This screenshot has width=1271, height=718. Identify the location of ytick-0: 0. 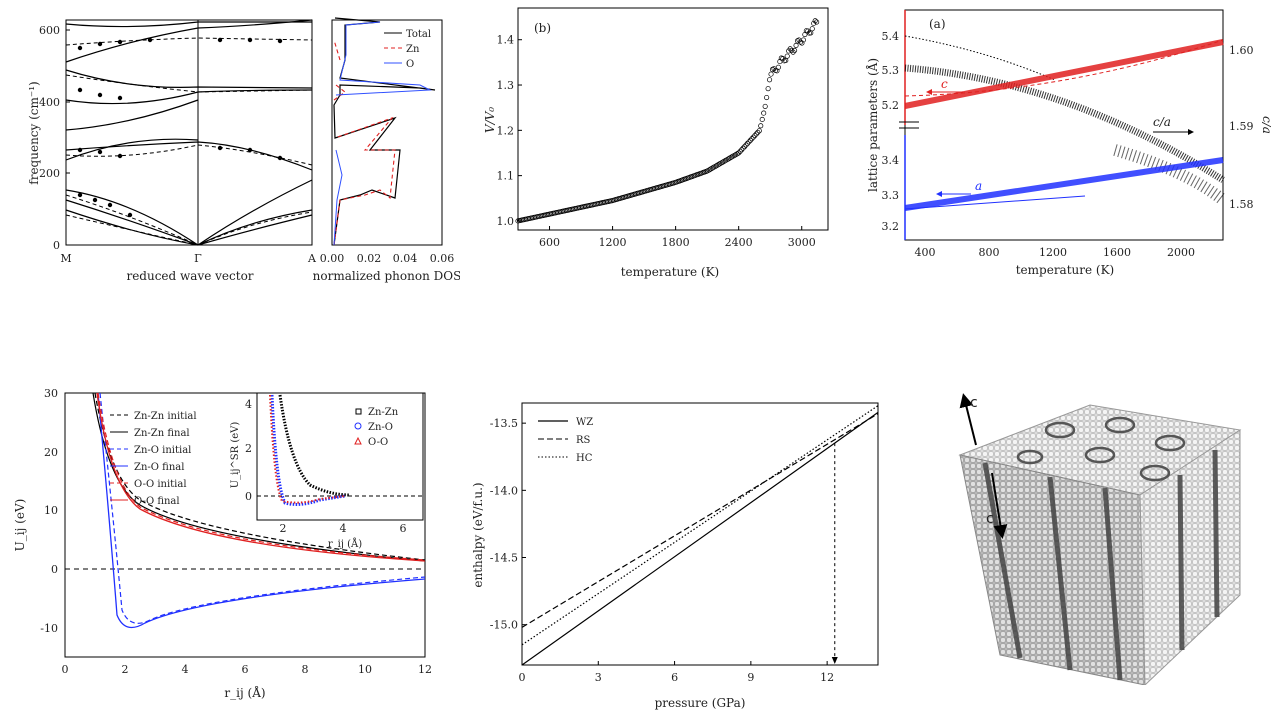
(56, 245).